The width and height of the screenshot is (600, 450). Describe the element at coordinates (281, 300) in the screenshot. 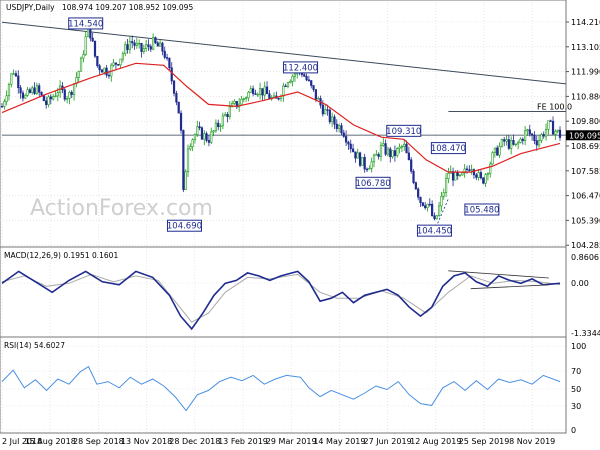

I see `macd-line` at that location.